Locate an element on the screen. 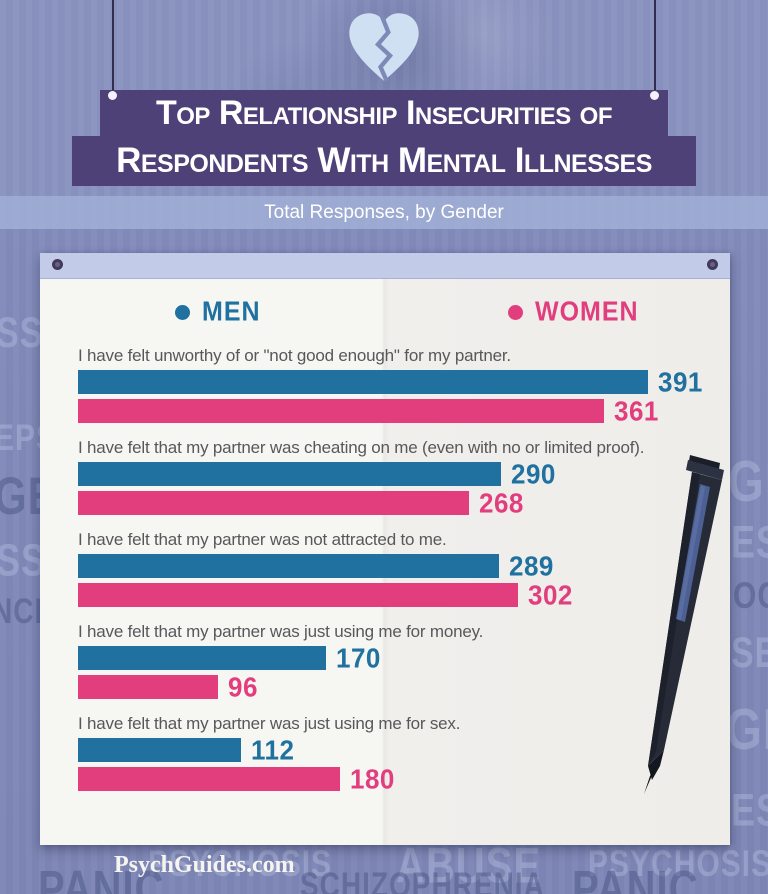  broken-heart-icon is located at coordinates (384, 47).